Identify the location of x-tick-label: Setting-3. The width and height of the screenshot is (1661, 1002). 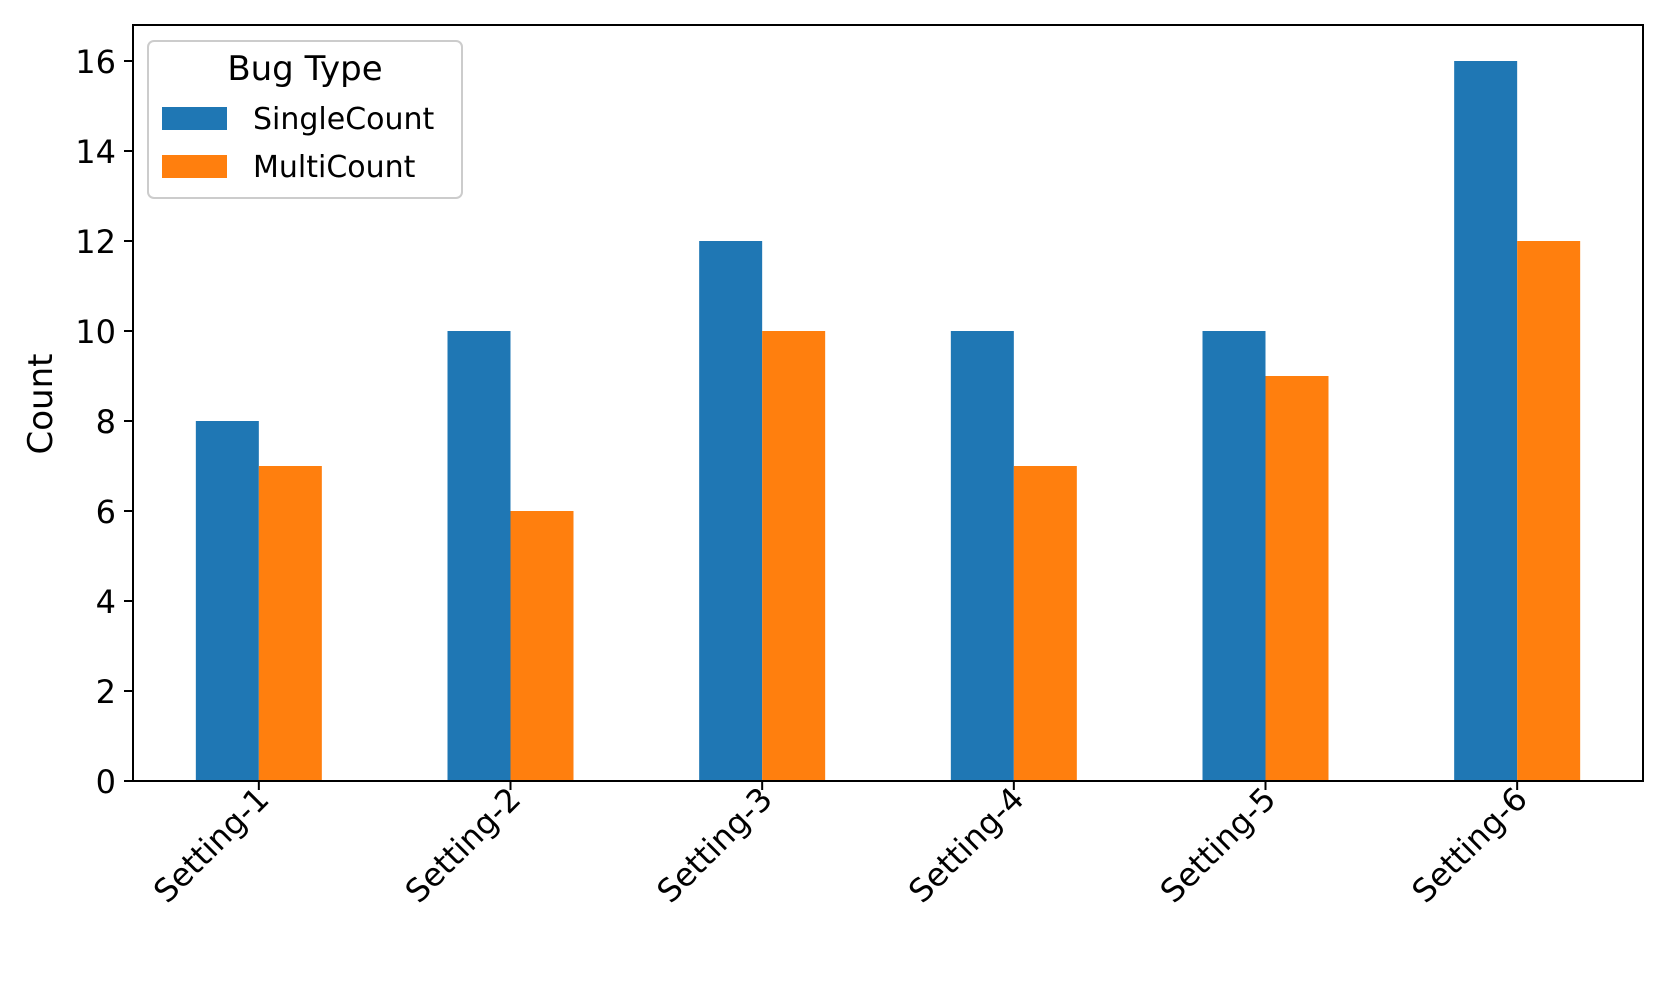
(714, 845).